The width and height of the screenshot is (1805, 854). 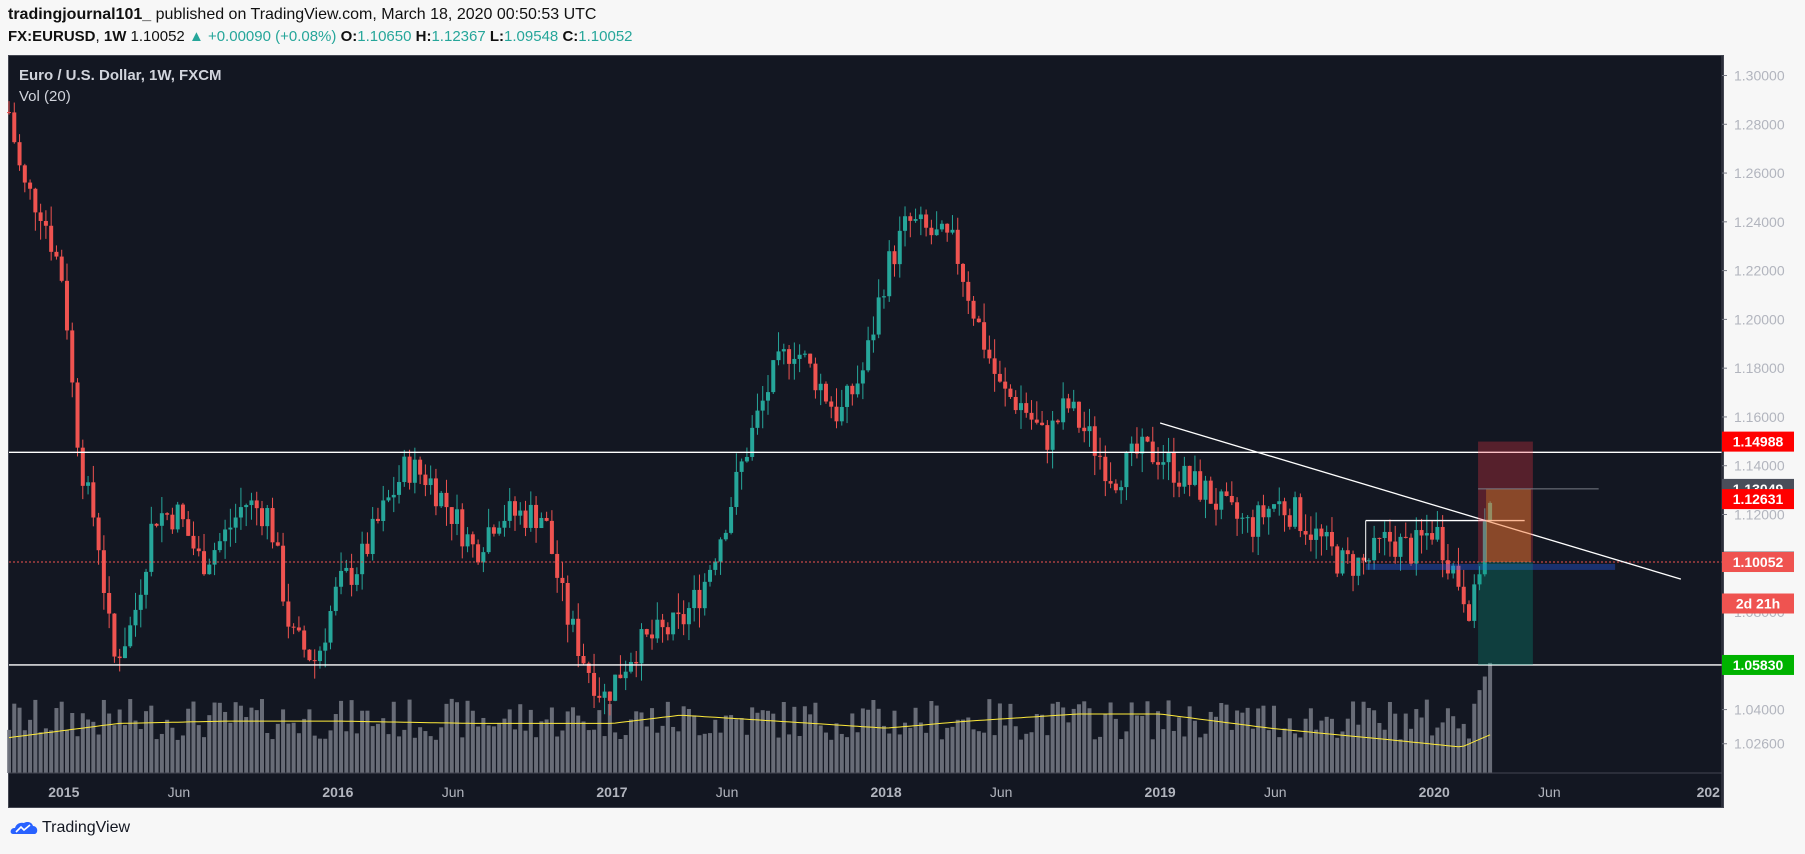 I want to click on symbol-name: FX:EURUSD, so click(x=52, y=36).